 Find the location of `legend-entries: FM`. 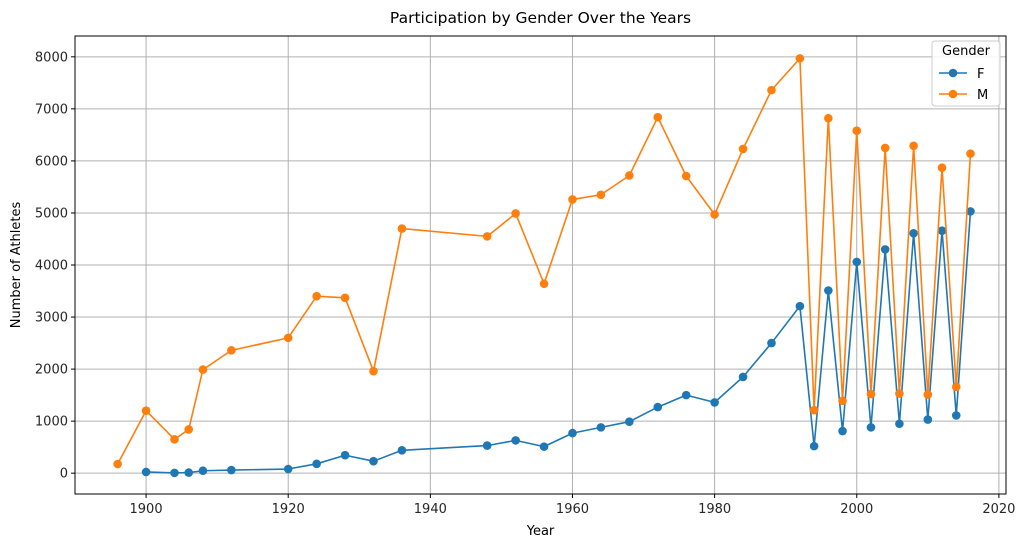

legend-entries: FM is located at coordinates (963, 85).